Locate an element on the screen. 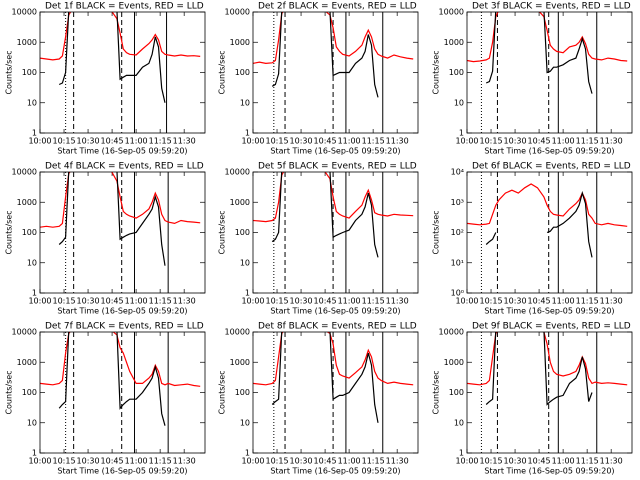 The image size is (640, 480). chart-title: Det 4f BLACK = Events, RED = LLD is located at coordinates (124, 167).